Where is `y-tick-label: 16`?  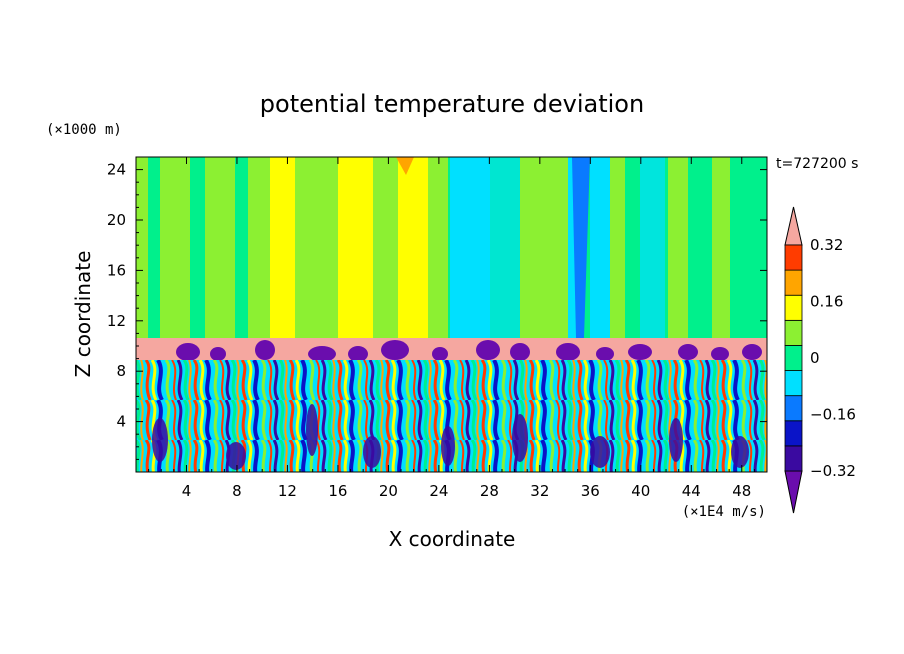 y-tick-label: 16 is located at coordinates (116, 270).